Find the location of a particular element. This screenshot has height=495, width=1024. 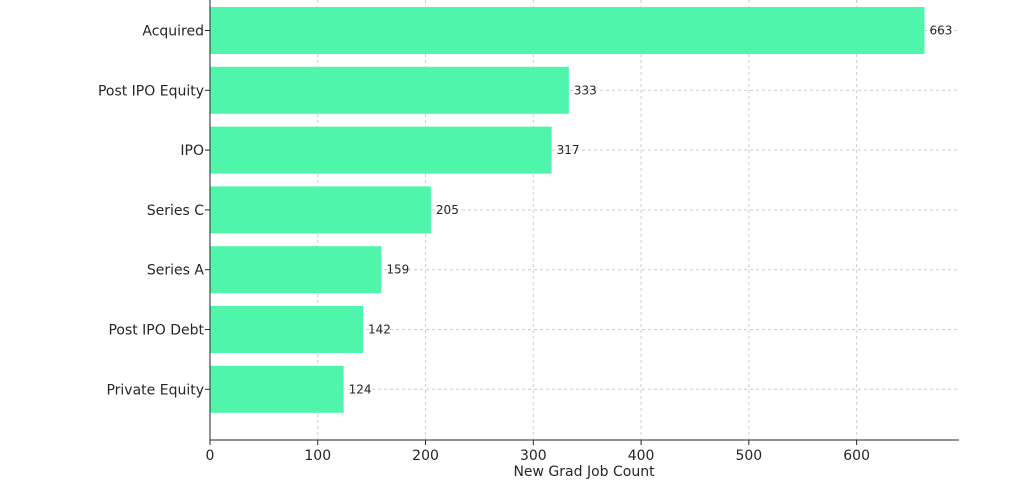

x-tick-label: 200 is located at coordinates (425, 456).